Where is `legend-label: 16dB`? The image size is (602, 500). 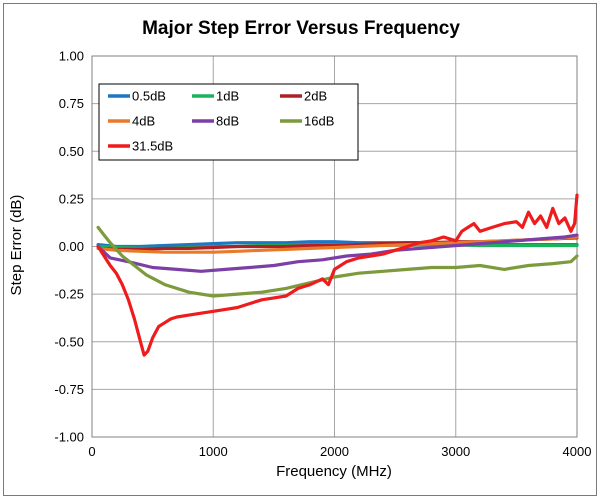 legend-label: 16dB is located at coordinates (319, 121).